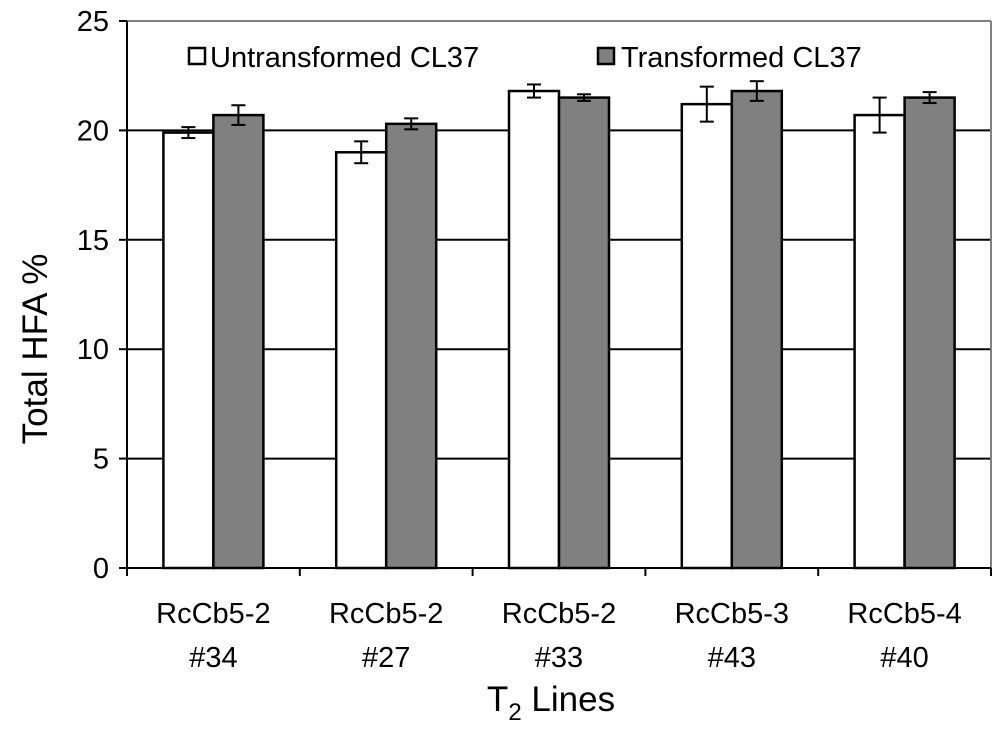  Describe the element at coordinates (102, 295) in the screenshot. I see `y-axis: 0 5 10 15 20 25` at that location.